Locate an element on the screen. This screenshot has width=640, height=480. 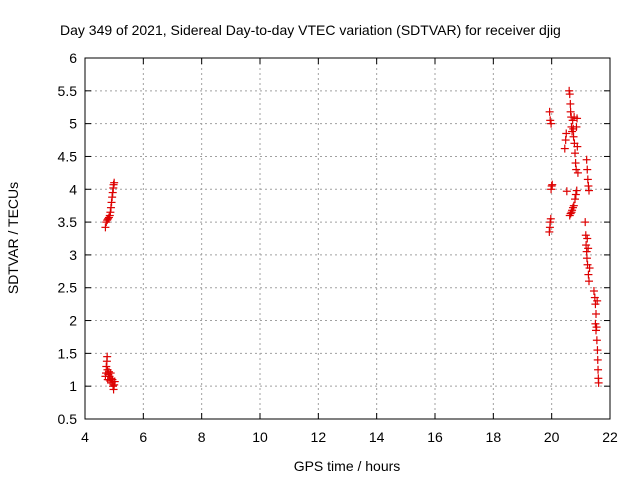
y-tick-label: 5 is located at coordinates (73, 124).